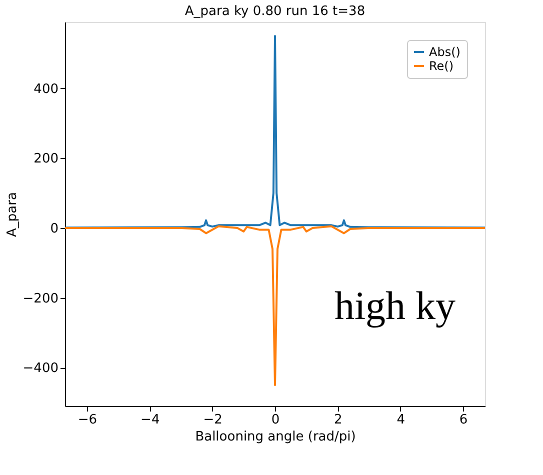 The height and width of the screenshot is (475, 543). Describe the element at coordinates (212, 420) in the screenshot. I see `x-tick-label: −2` at that location.